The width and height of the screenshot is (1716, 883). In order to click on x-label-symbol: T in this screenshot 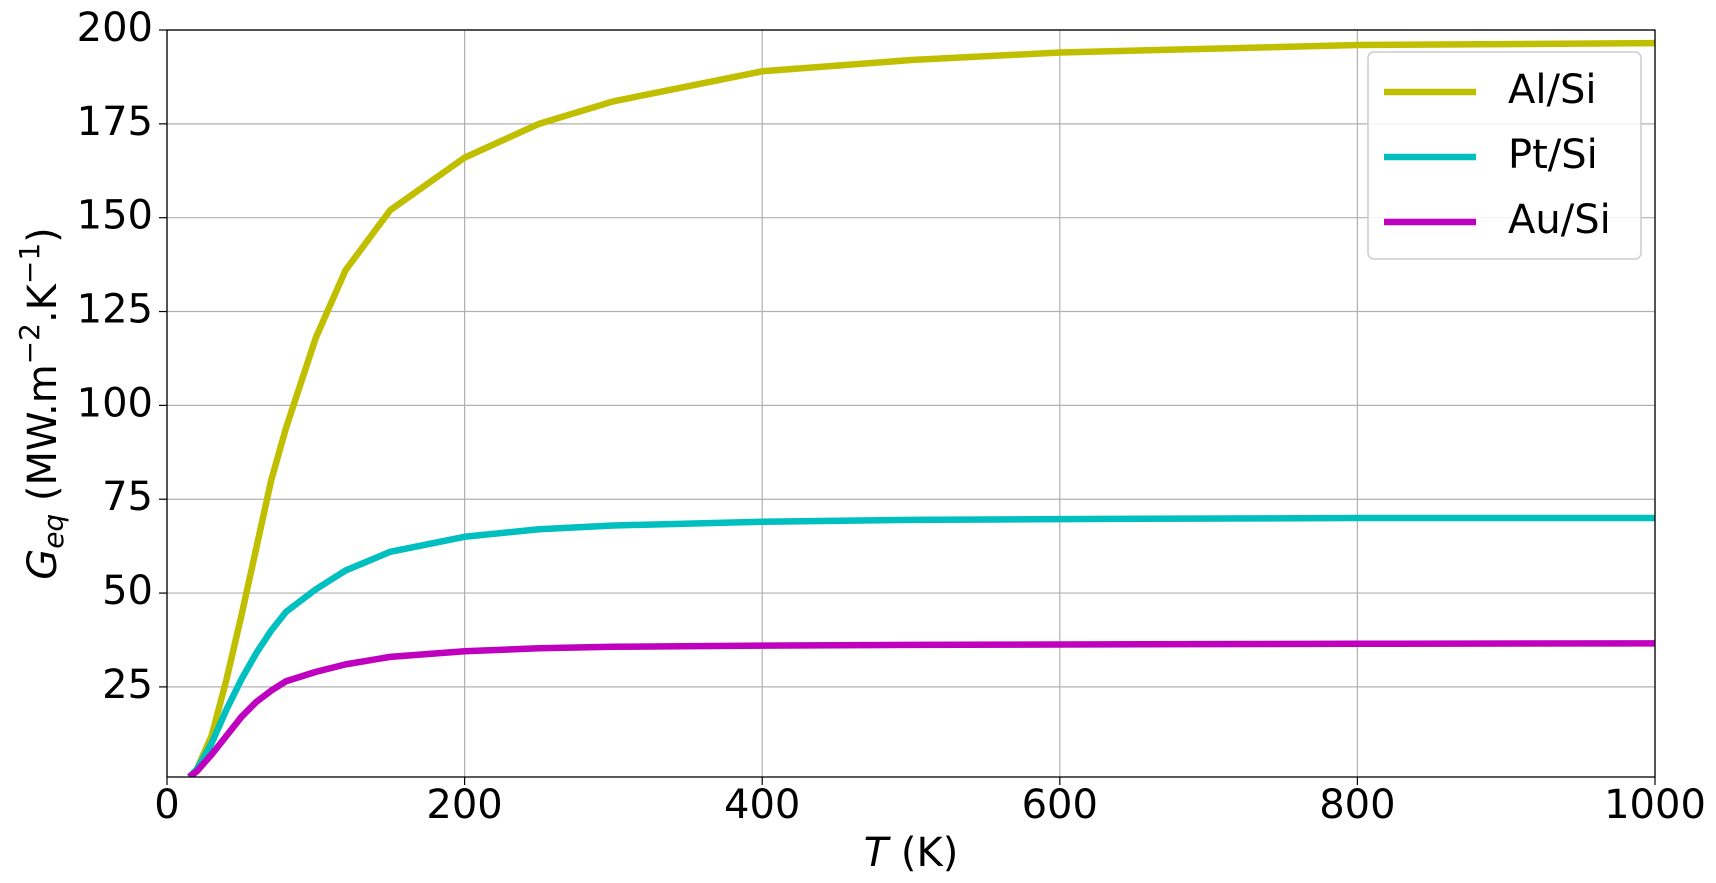, I will do `click(878, 853)`.